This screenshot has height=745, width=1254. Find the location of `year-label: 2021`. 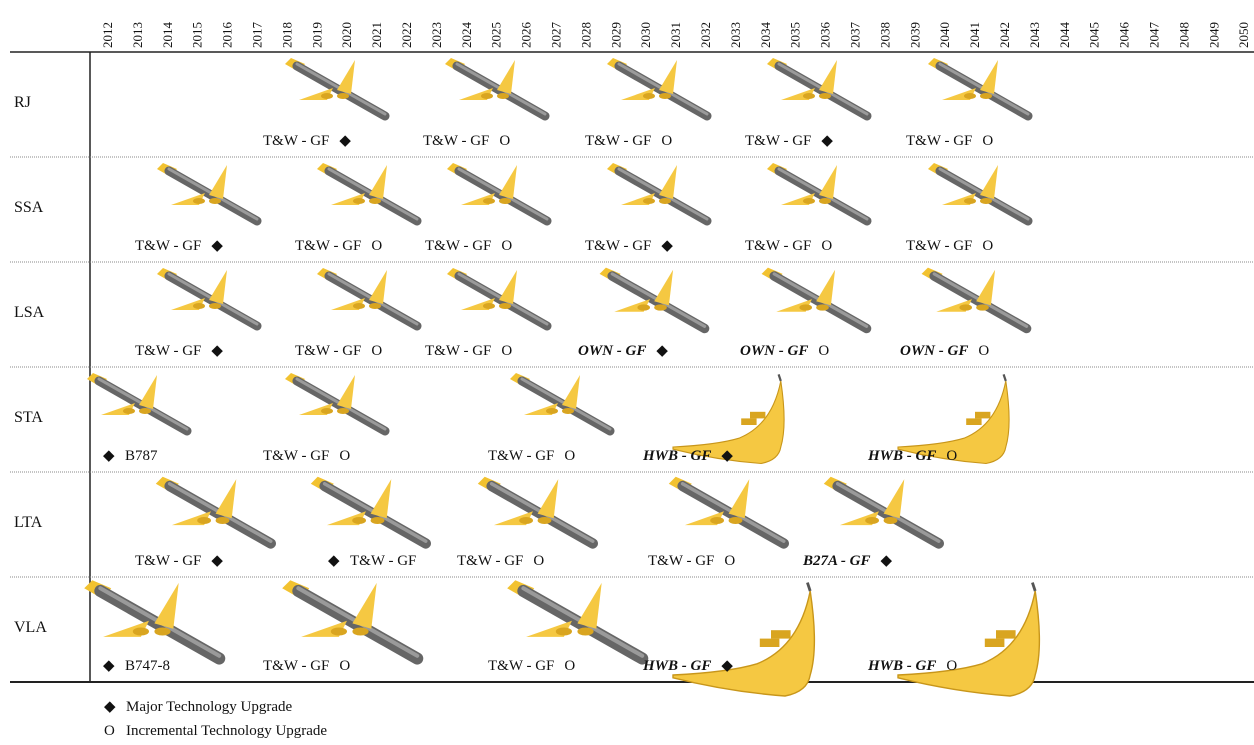

year-label: 2021 is located at coordinates (376, 35).